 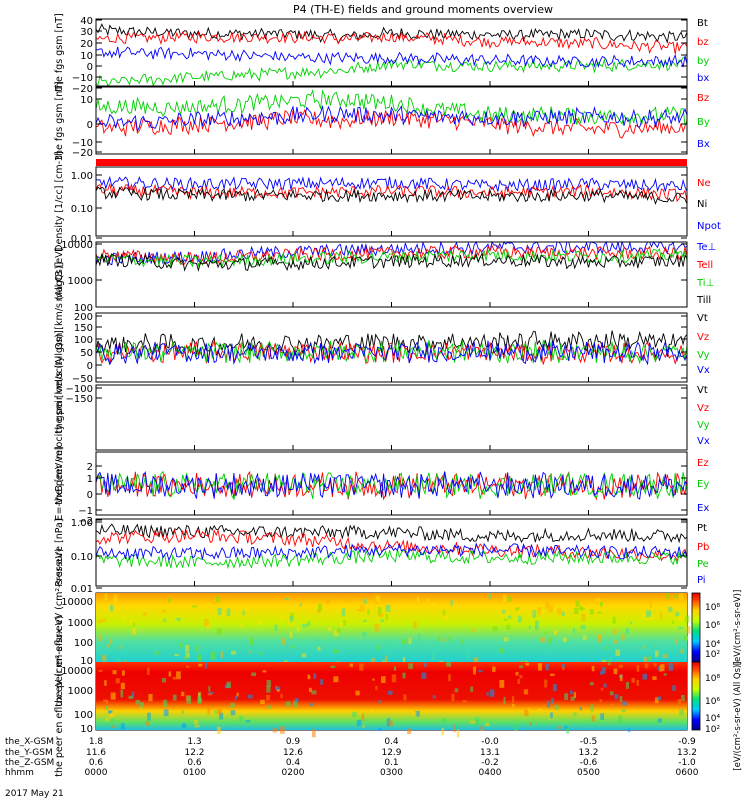 What do you see at coordinates (490, 742) in the screenshot?
I see `time-axis-value: -0.0` at bounding box center [490, 742].